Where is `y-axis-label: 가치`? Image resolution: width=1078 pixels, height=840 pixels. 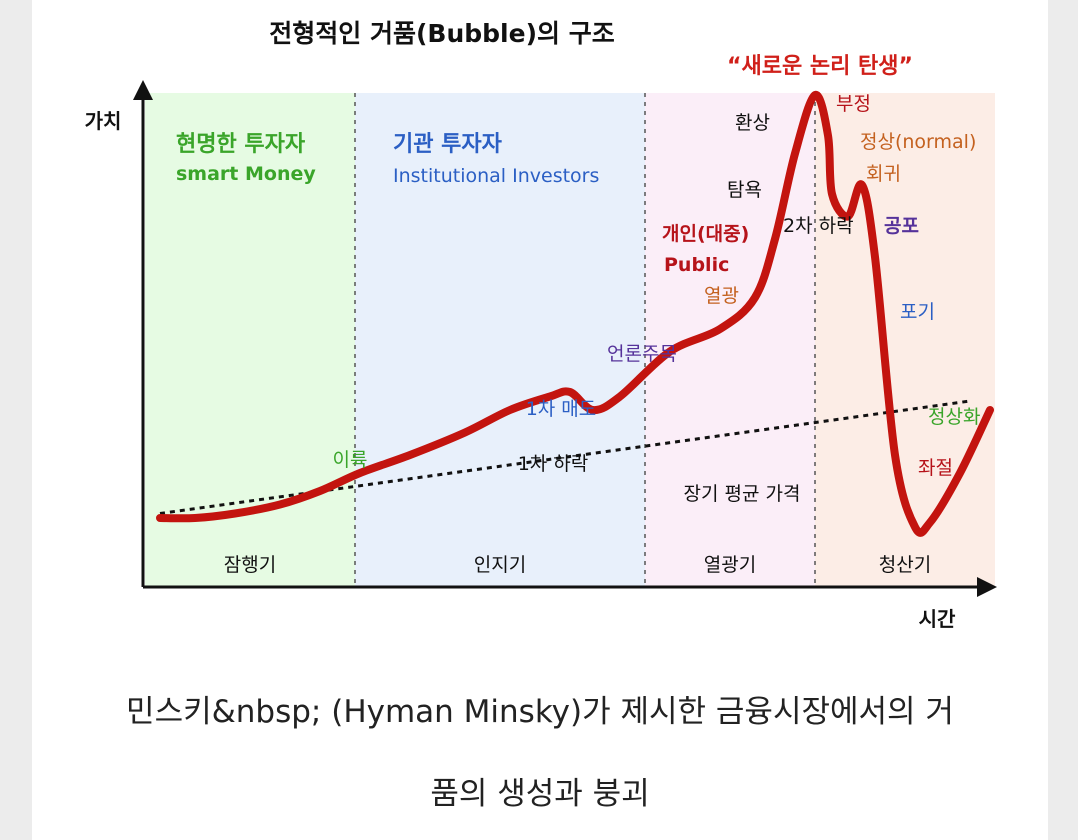 y-axis-label: 가치 is located at coordinates (103, 121).